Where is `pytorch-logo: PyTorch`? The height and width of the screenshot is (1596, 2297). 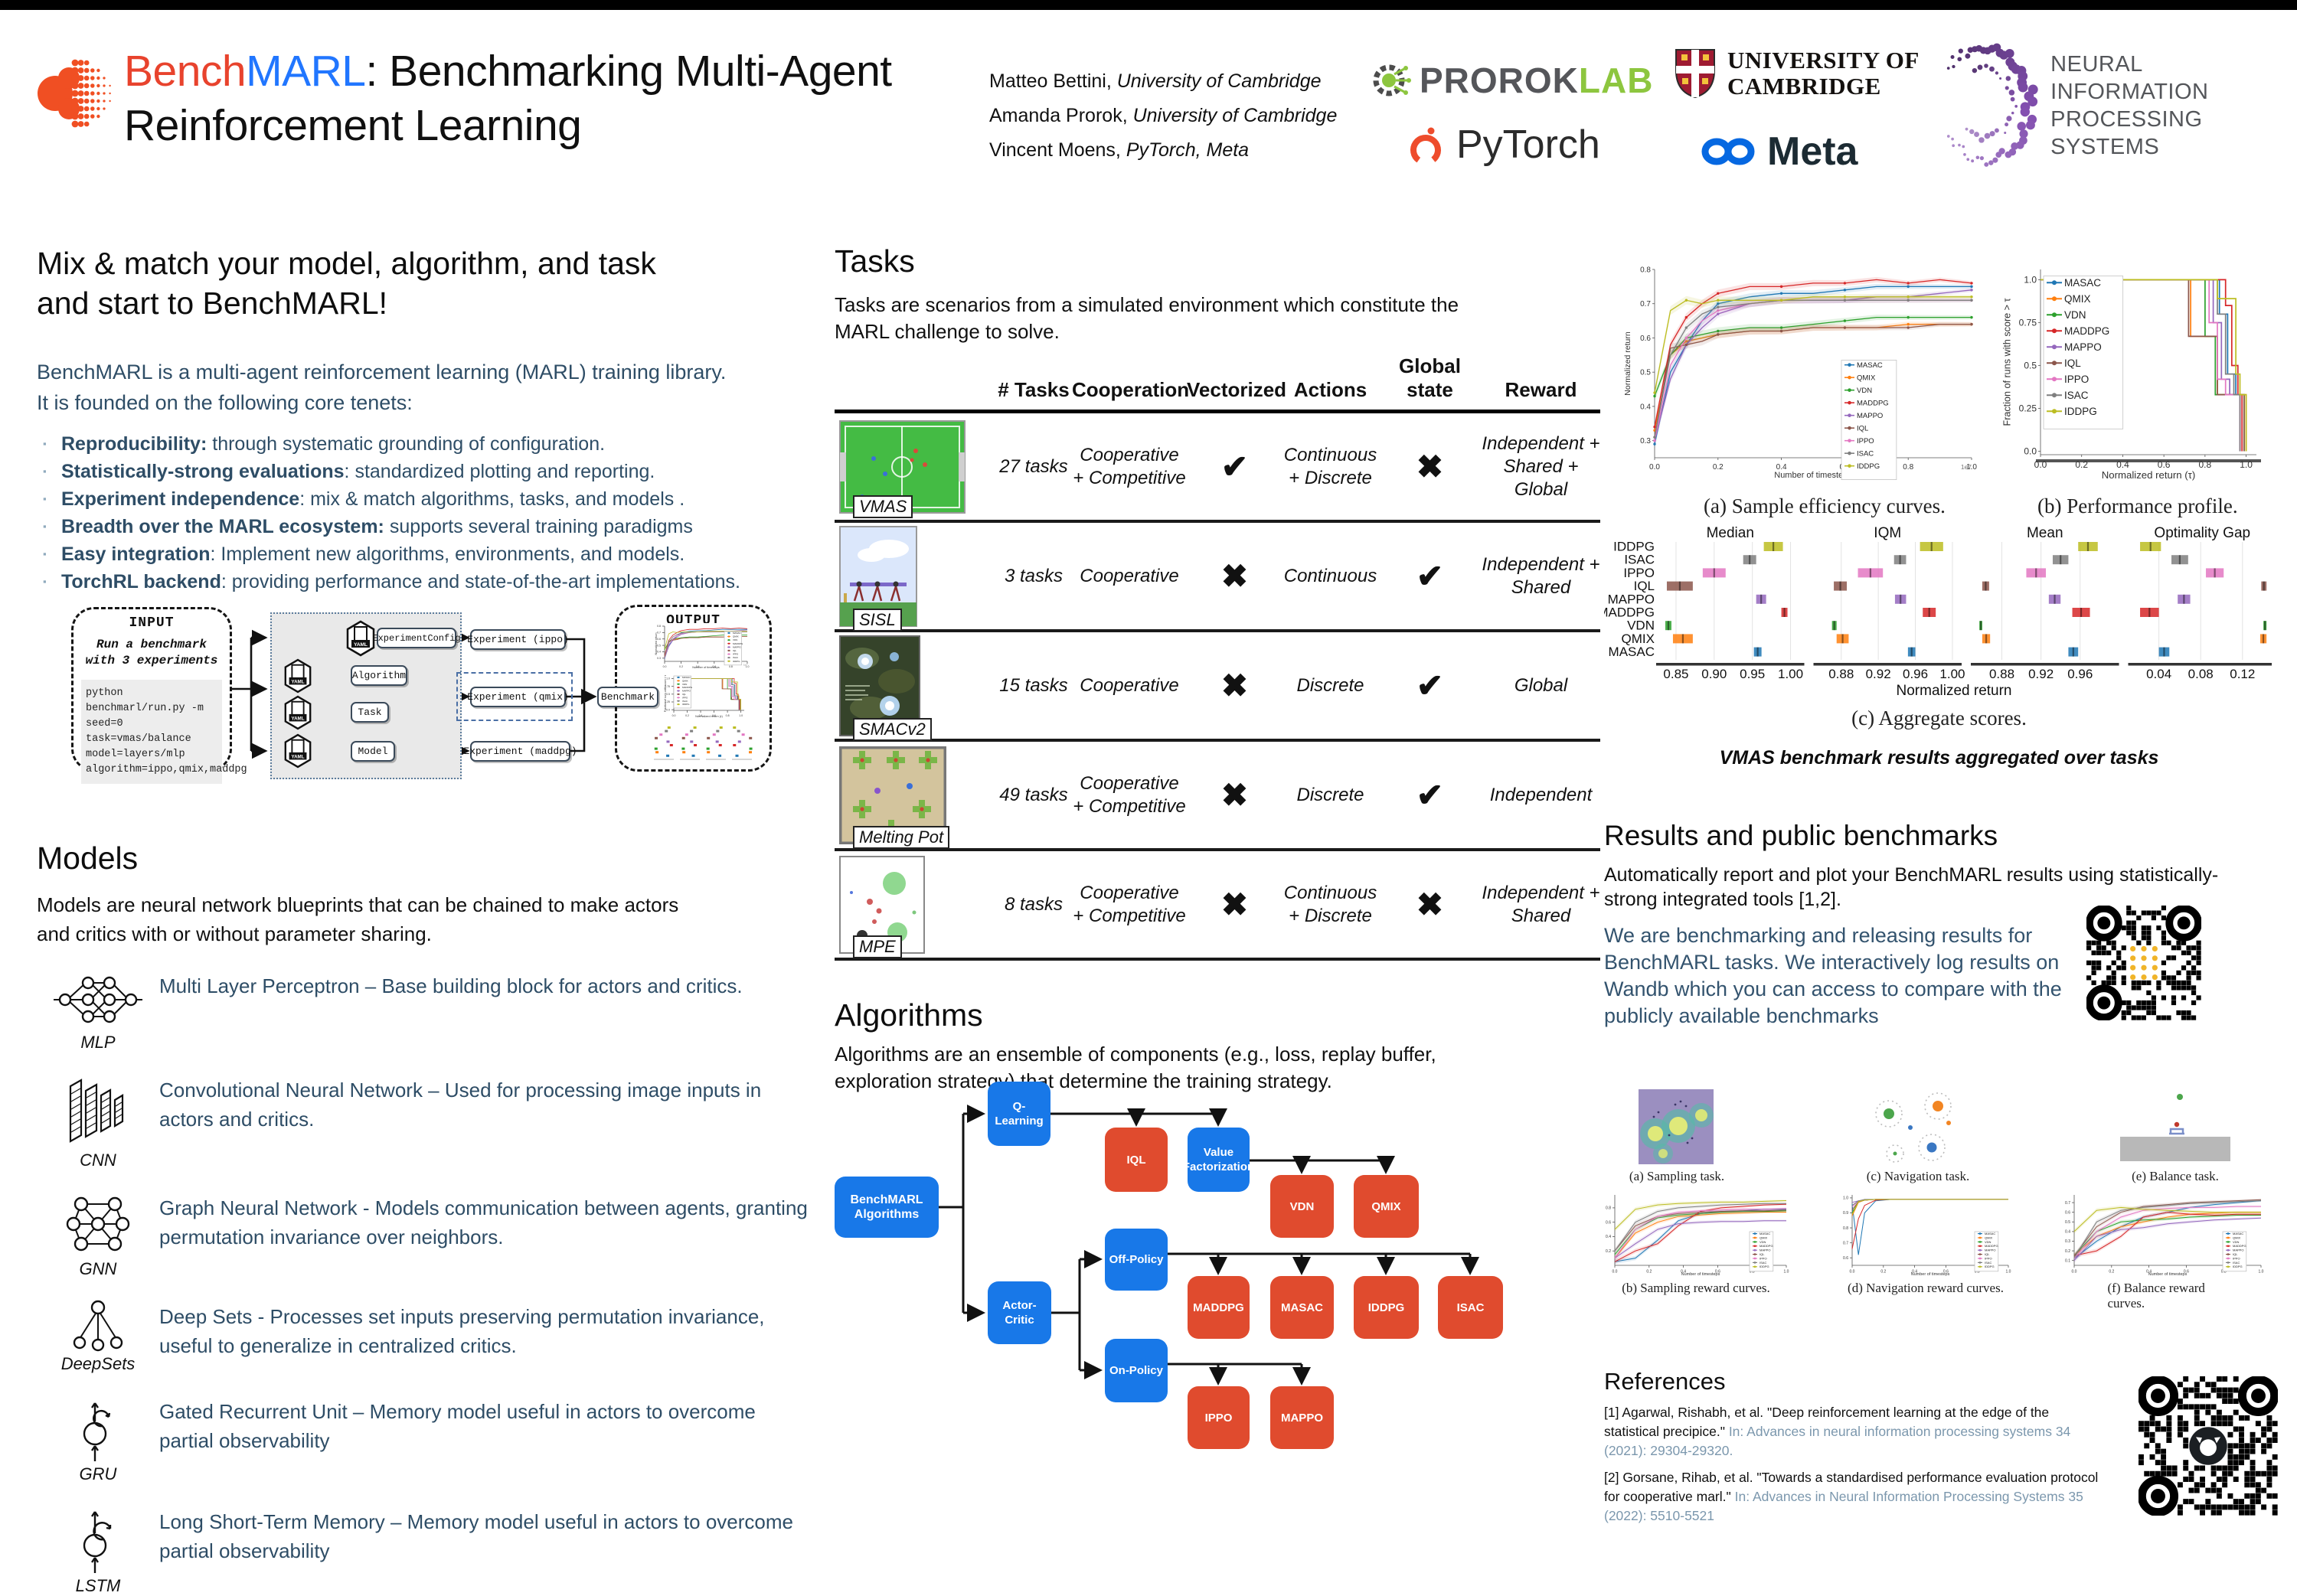 pytorch-logo: PyTorch is located at coordinates (1503, 144).